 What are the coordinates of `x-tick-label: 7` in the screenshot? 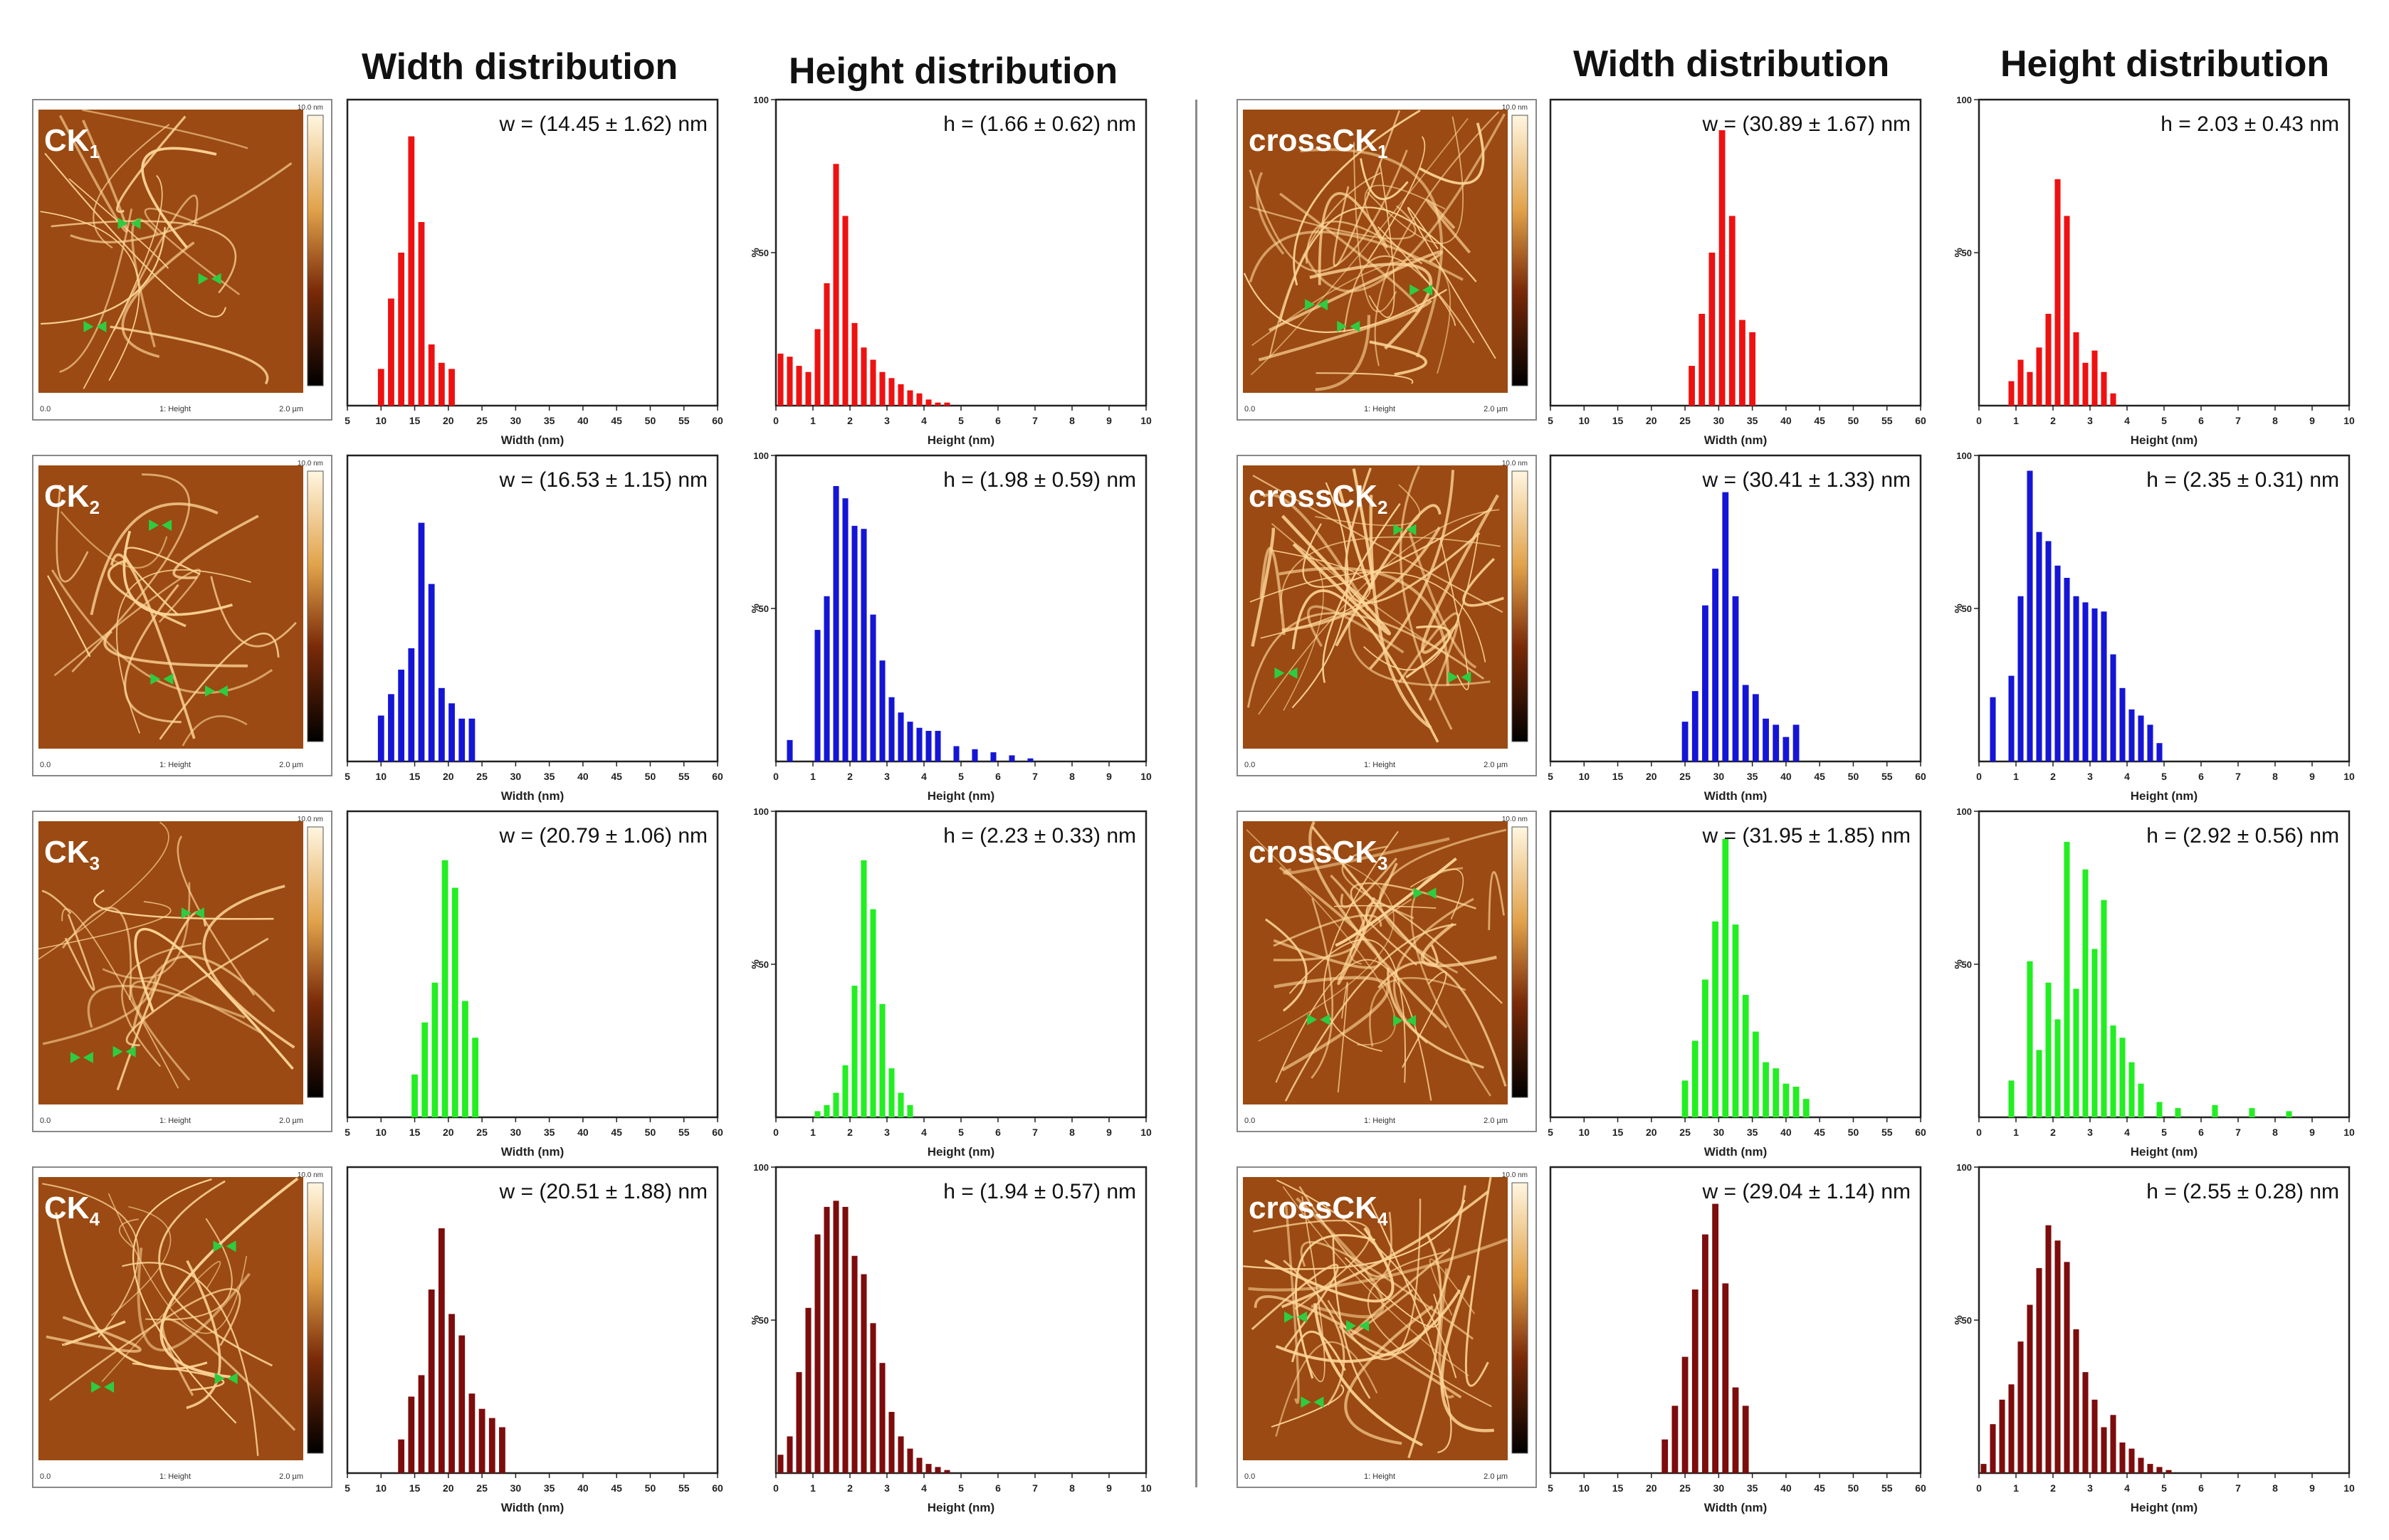 It's located at (1035, 1132).